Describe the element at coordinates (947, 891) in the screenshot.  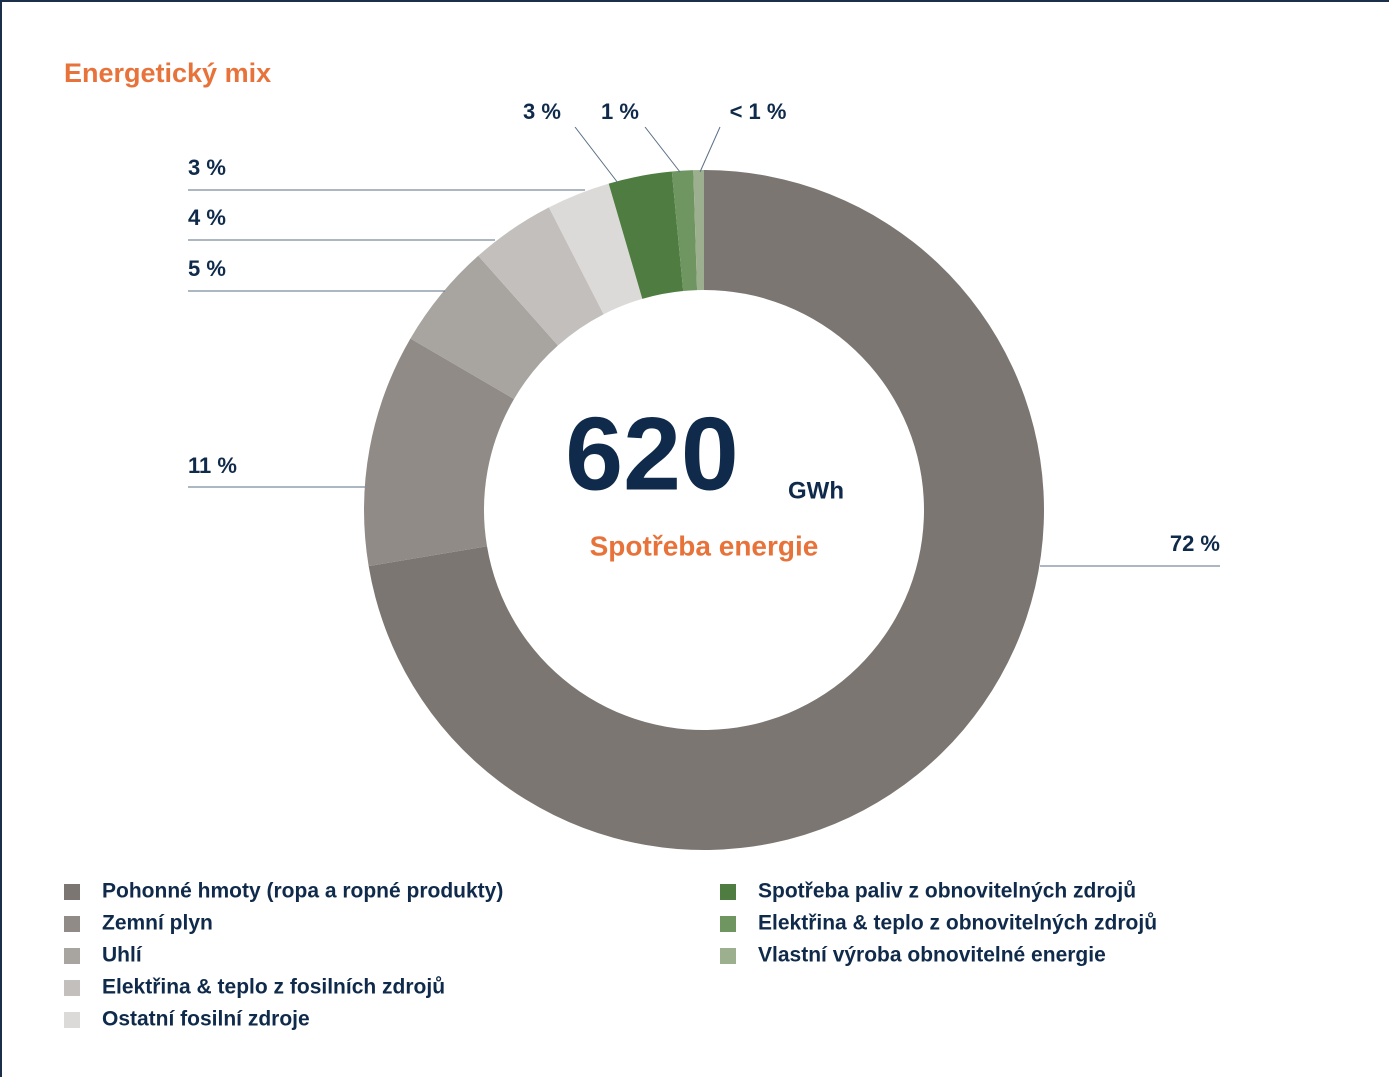
I see `legend-label: Spotřeba paliv z obnovitelných zdrojů` at that location.